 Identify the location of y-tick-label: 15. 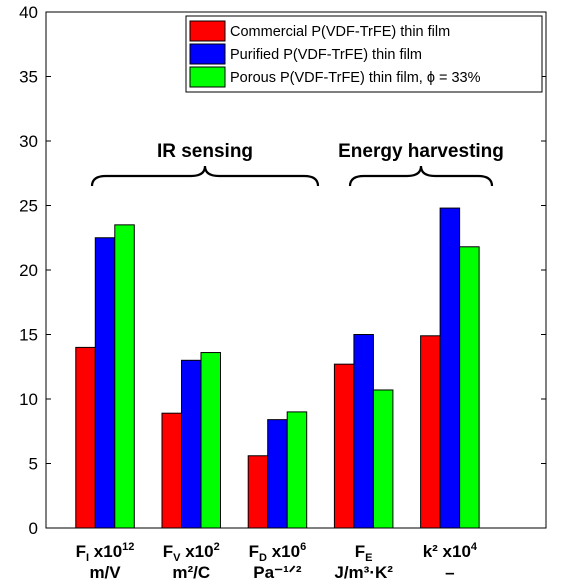
(28, 335).